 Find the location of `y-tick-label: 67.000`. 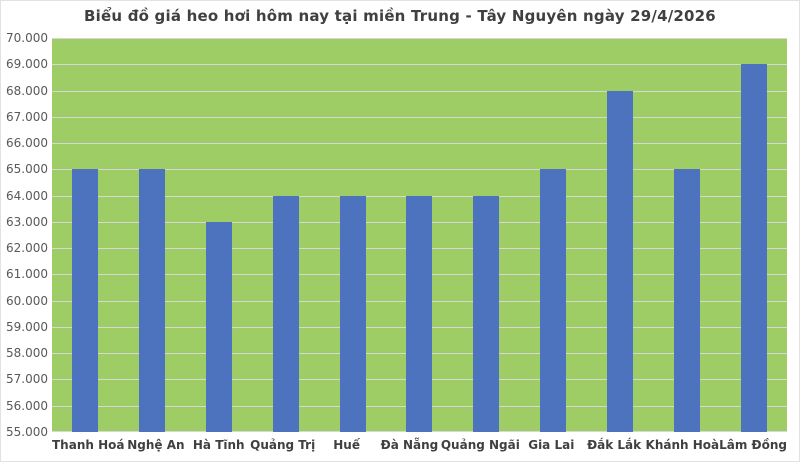

y-tick-label: 67.000 is located at coordinates (27, 116).